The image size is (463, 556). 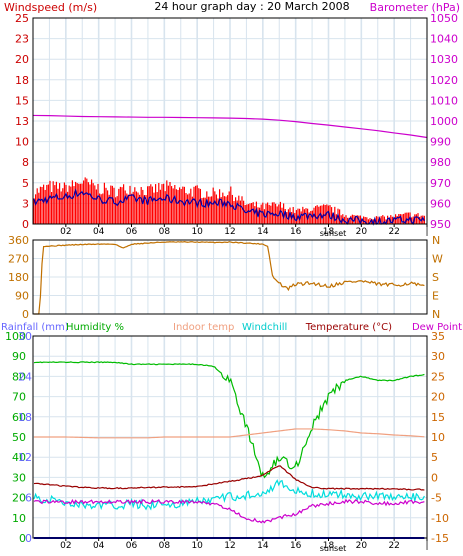 What do you see at coordinates (444, 39) in the screenshot?
I see `barometer-tick-label: 1040` at bounding box center [444, 39].